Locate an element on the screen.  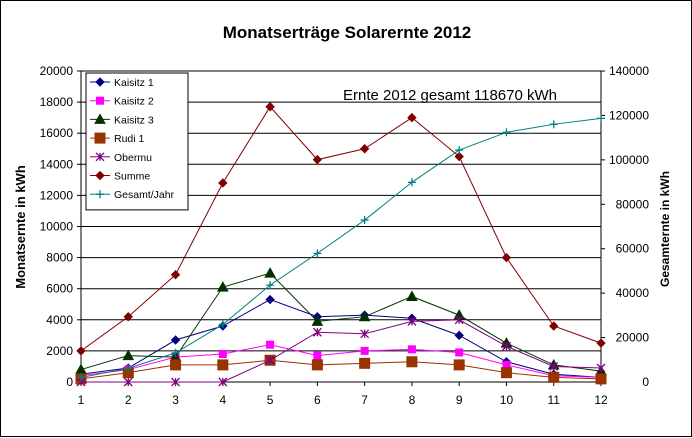
legend-item: Kaisitz 3 is located at coordinates (122, 119).